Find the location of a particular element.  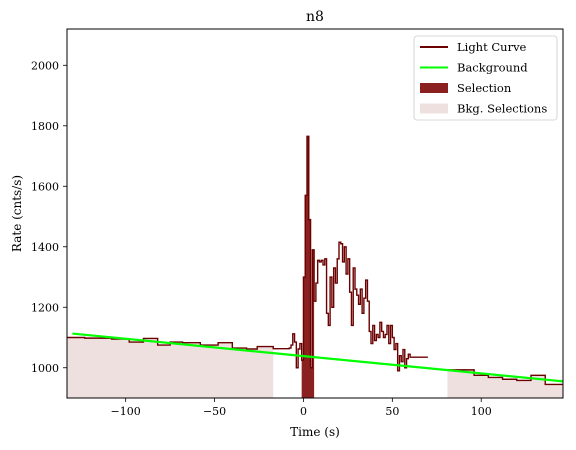

y-axis-ticks: 1000 1200 1400 1600 1800 2000 is located at coordinates (49, 217).